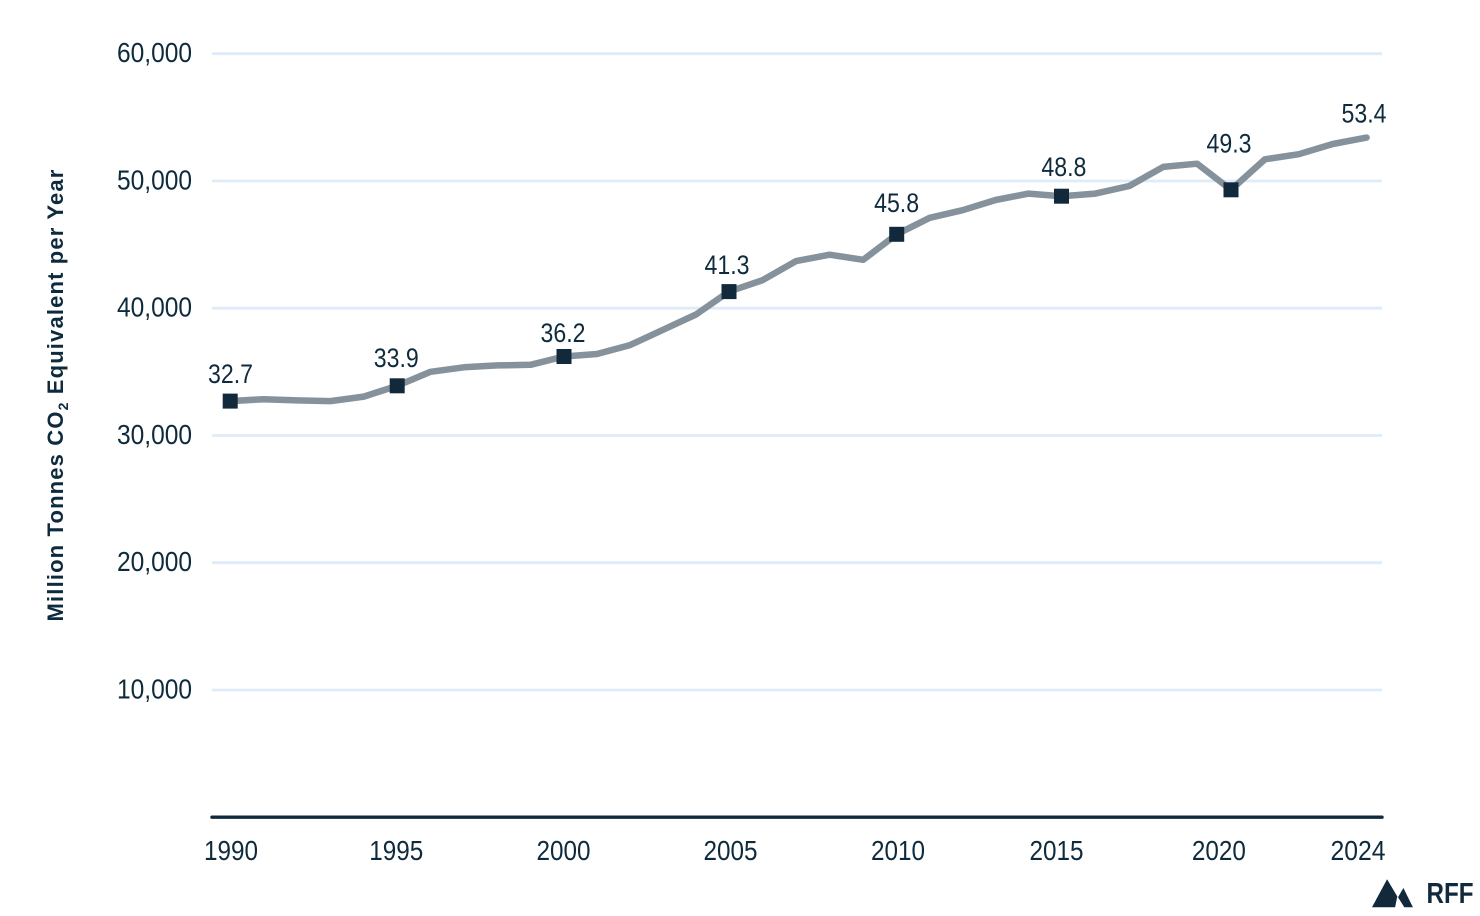  I want to click on svg-text: RFF, so click(1450, 894).